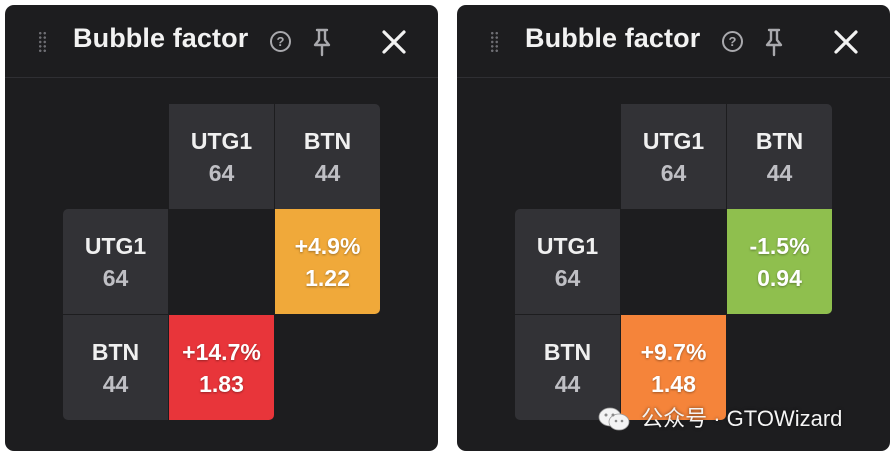 This screenshot has width=895, height=454. Describe the element at coordinates (221, 352) in the screenshot. I see `risk-premium-value: +14.7%` at that location.